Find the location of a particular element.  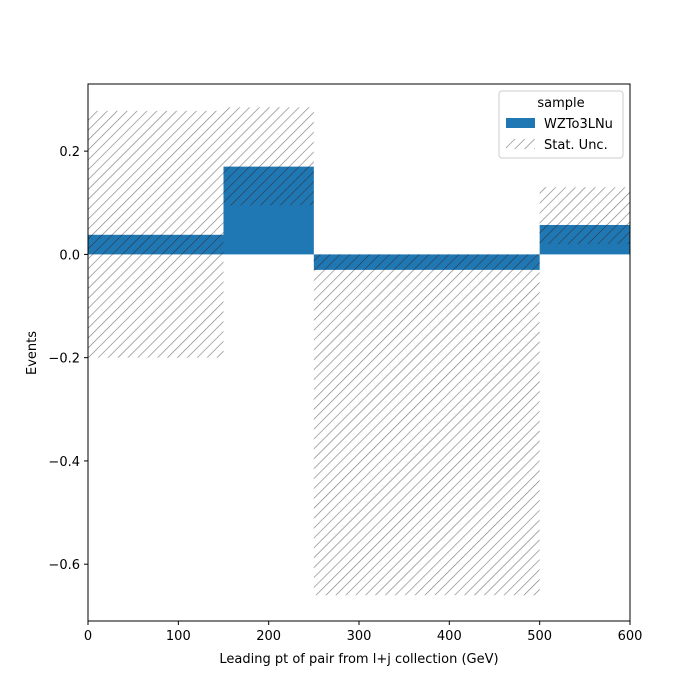

legend-label-wzto3lnu: WZTo3LNu is located at coordinates (578, 124).